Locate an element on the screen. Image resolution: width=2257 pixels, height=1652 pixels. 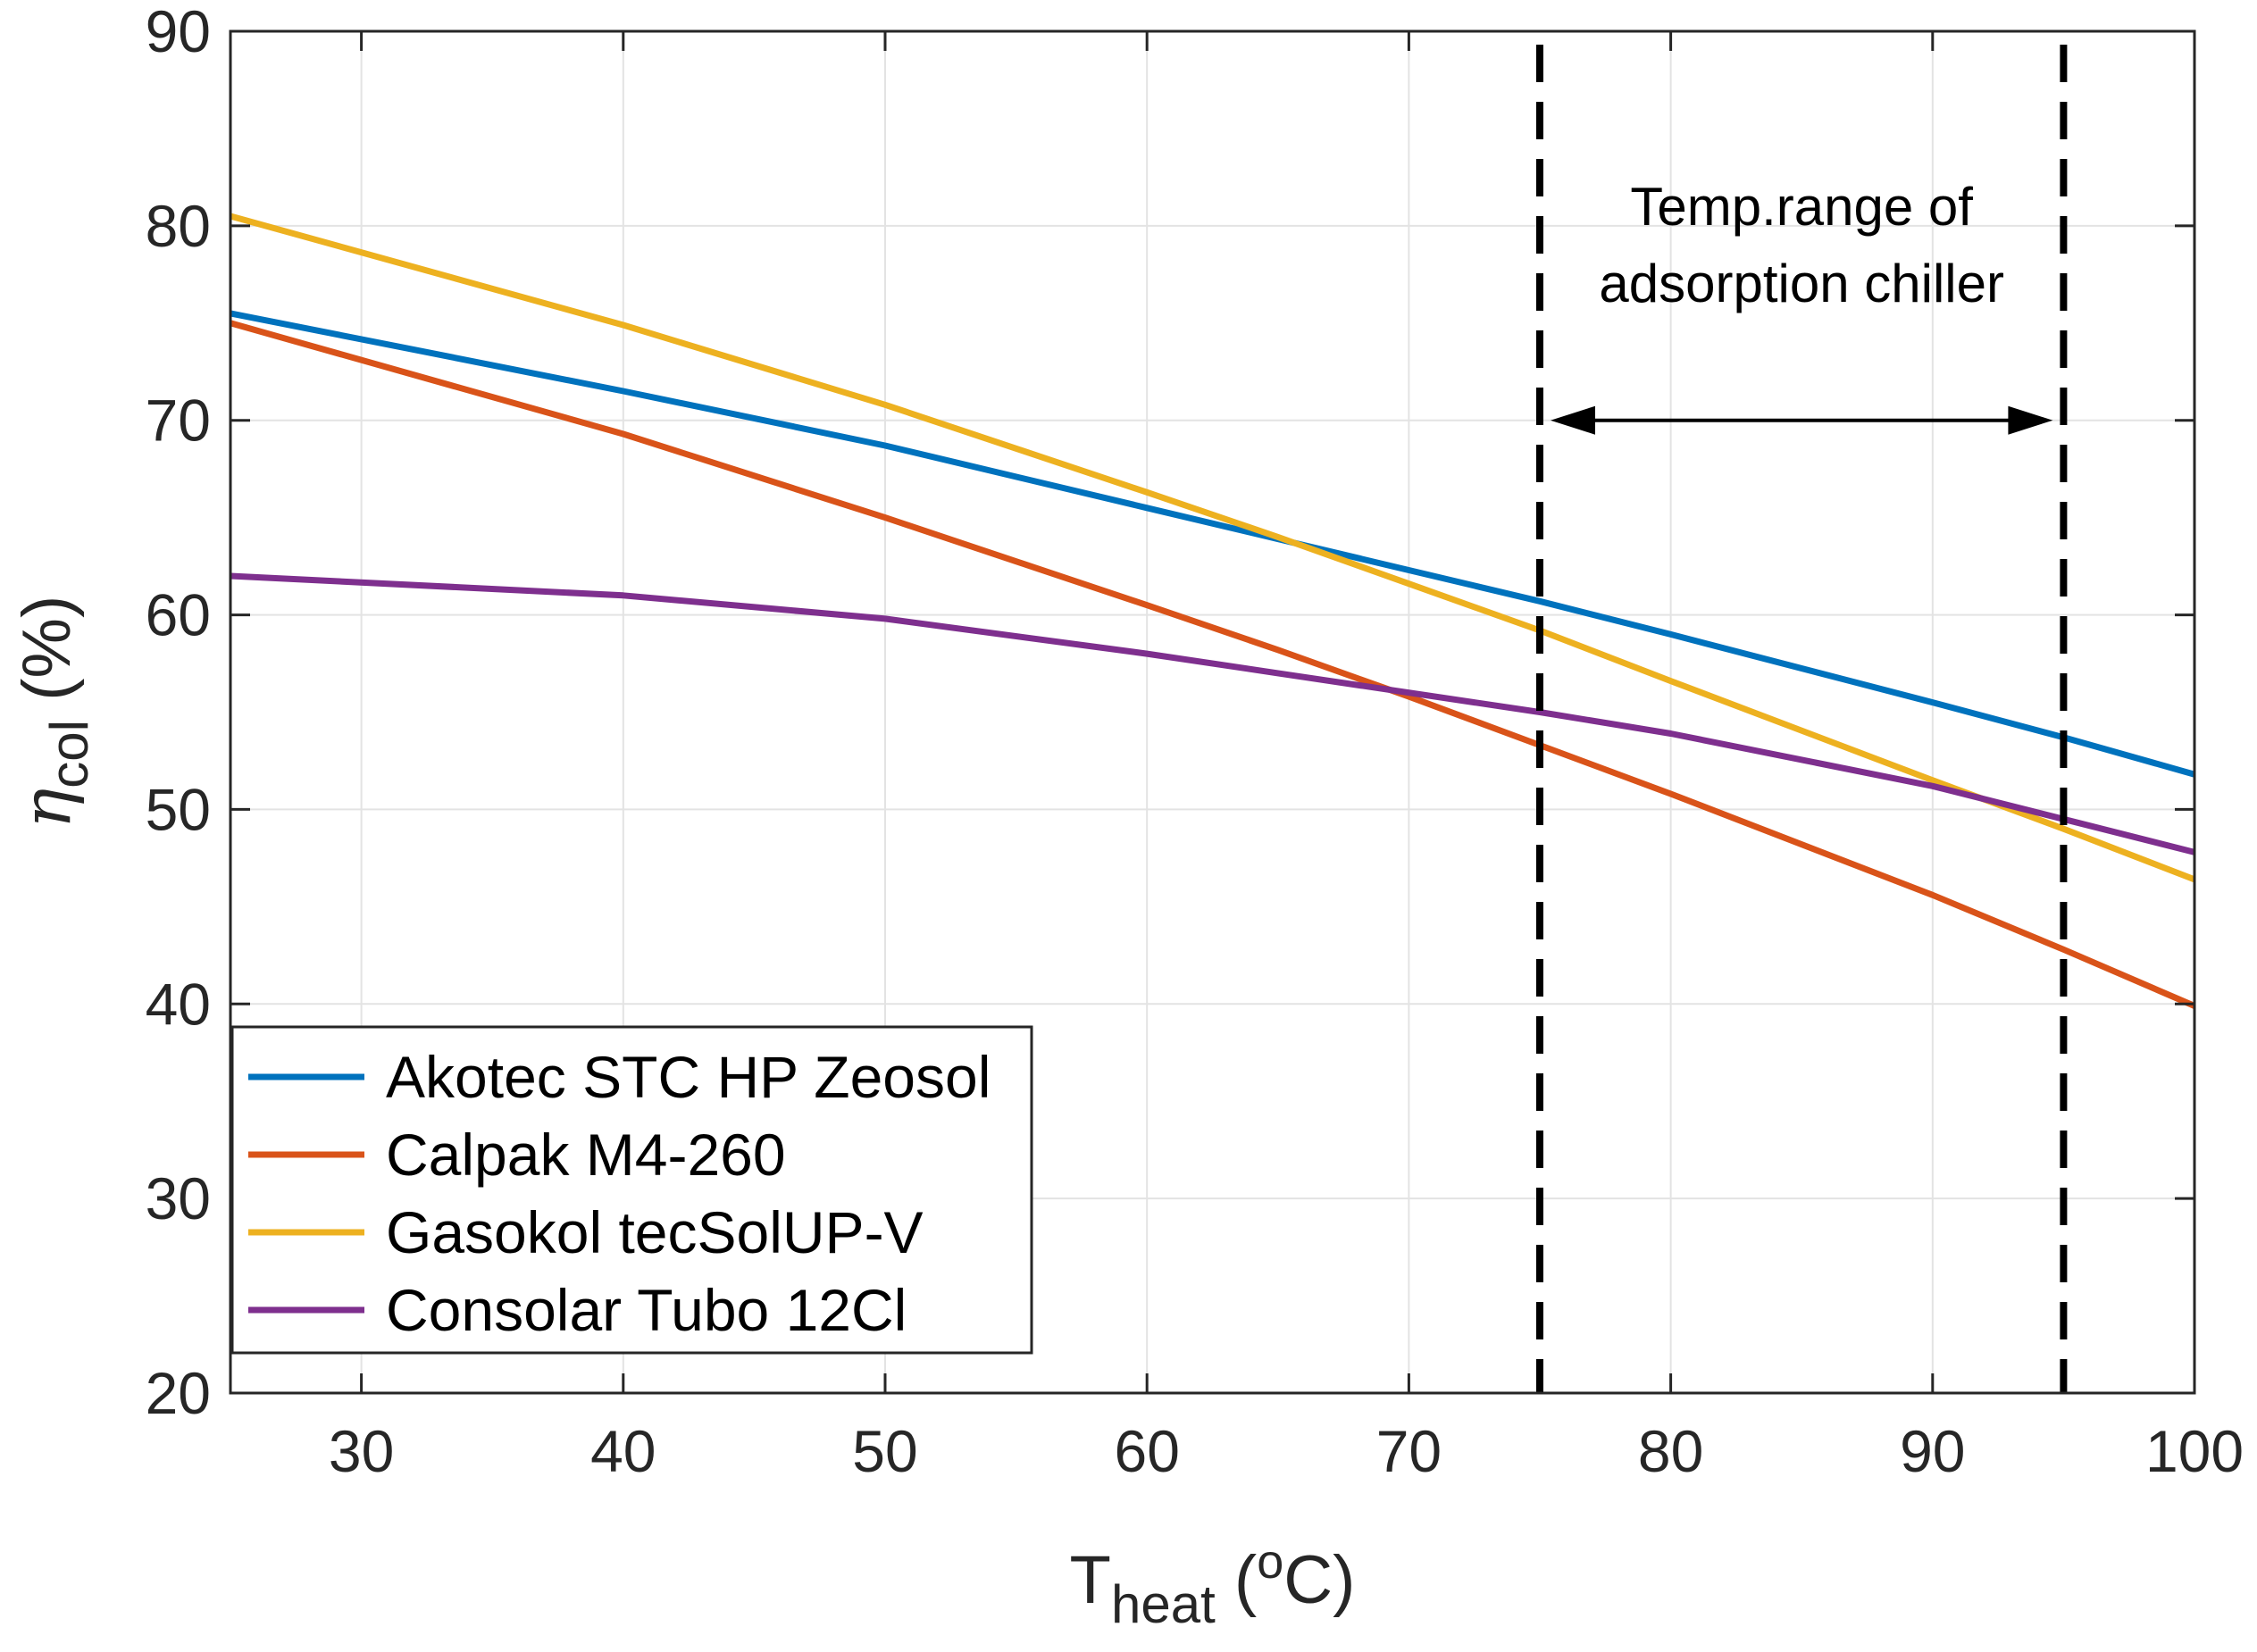
y-tick-label-80: 80 is located at coordinates (178, 226).